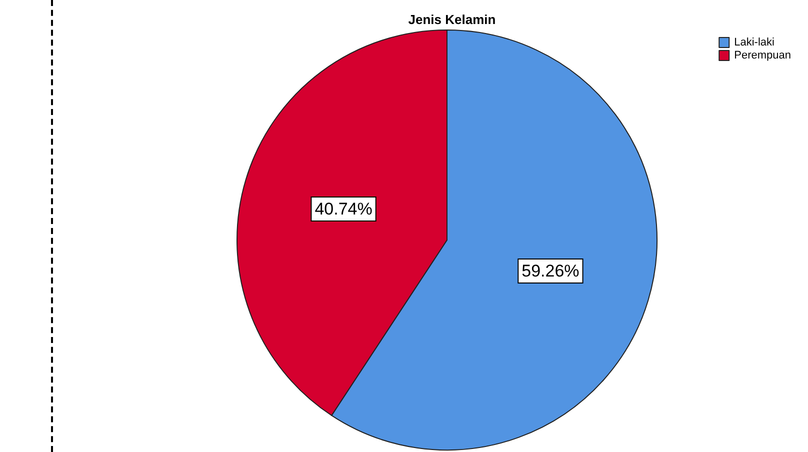 The height and width of the screenshot is (452, 808). What do you see at coordinates (343, 209) in the screenshot?
I see `data-label: 40.74%` at bounding box center [343, 209].